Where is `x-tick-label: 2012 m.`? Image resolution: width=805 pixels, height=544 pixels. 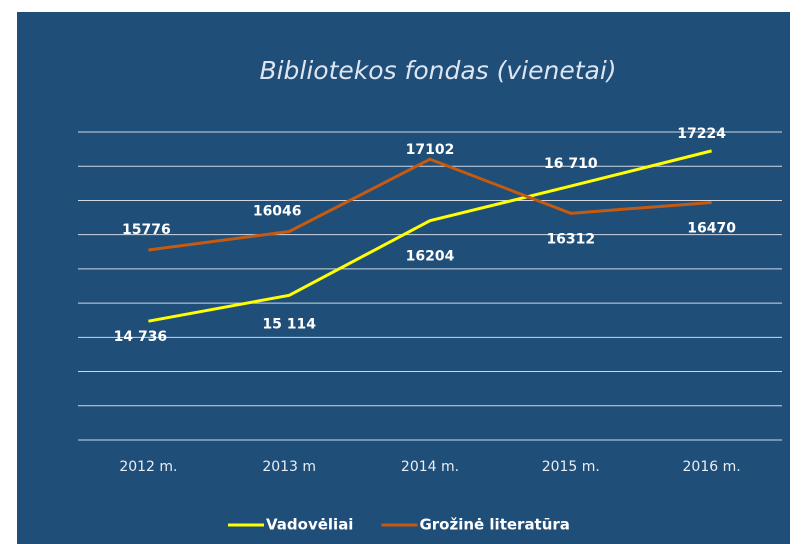 x-tick-label: 2012 m. is located at coordinates (148, 467).